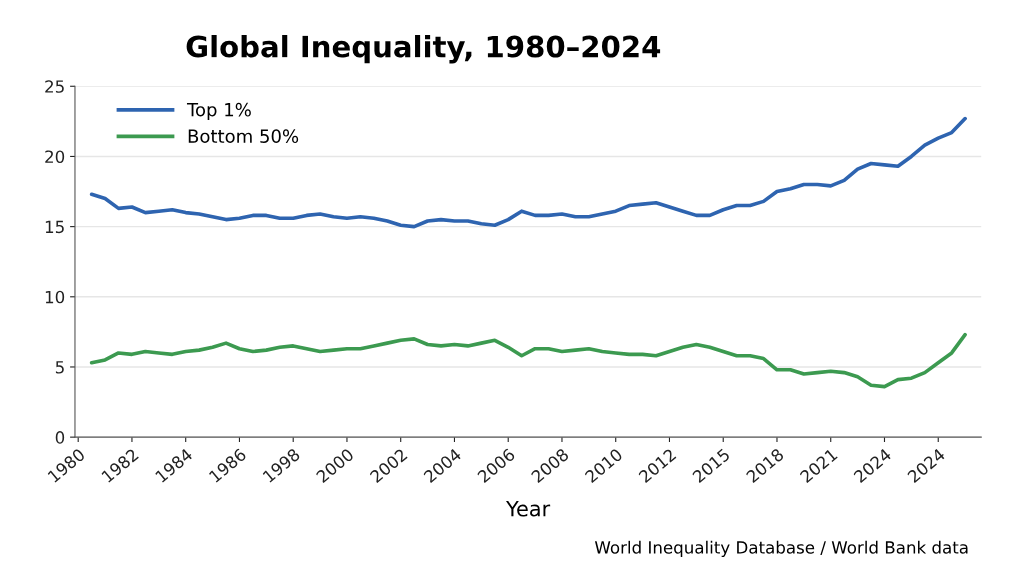  I want to click on y-tick-label: 10, so click(55, 297).